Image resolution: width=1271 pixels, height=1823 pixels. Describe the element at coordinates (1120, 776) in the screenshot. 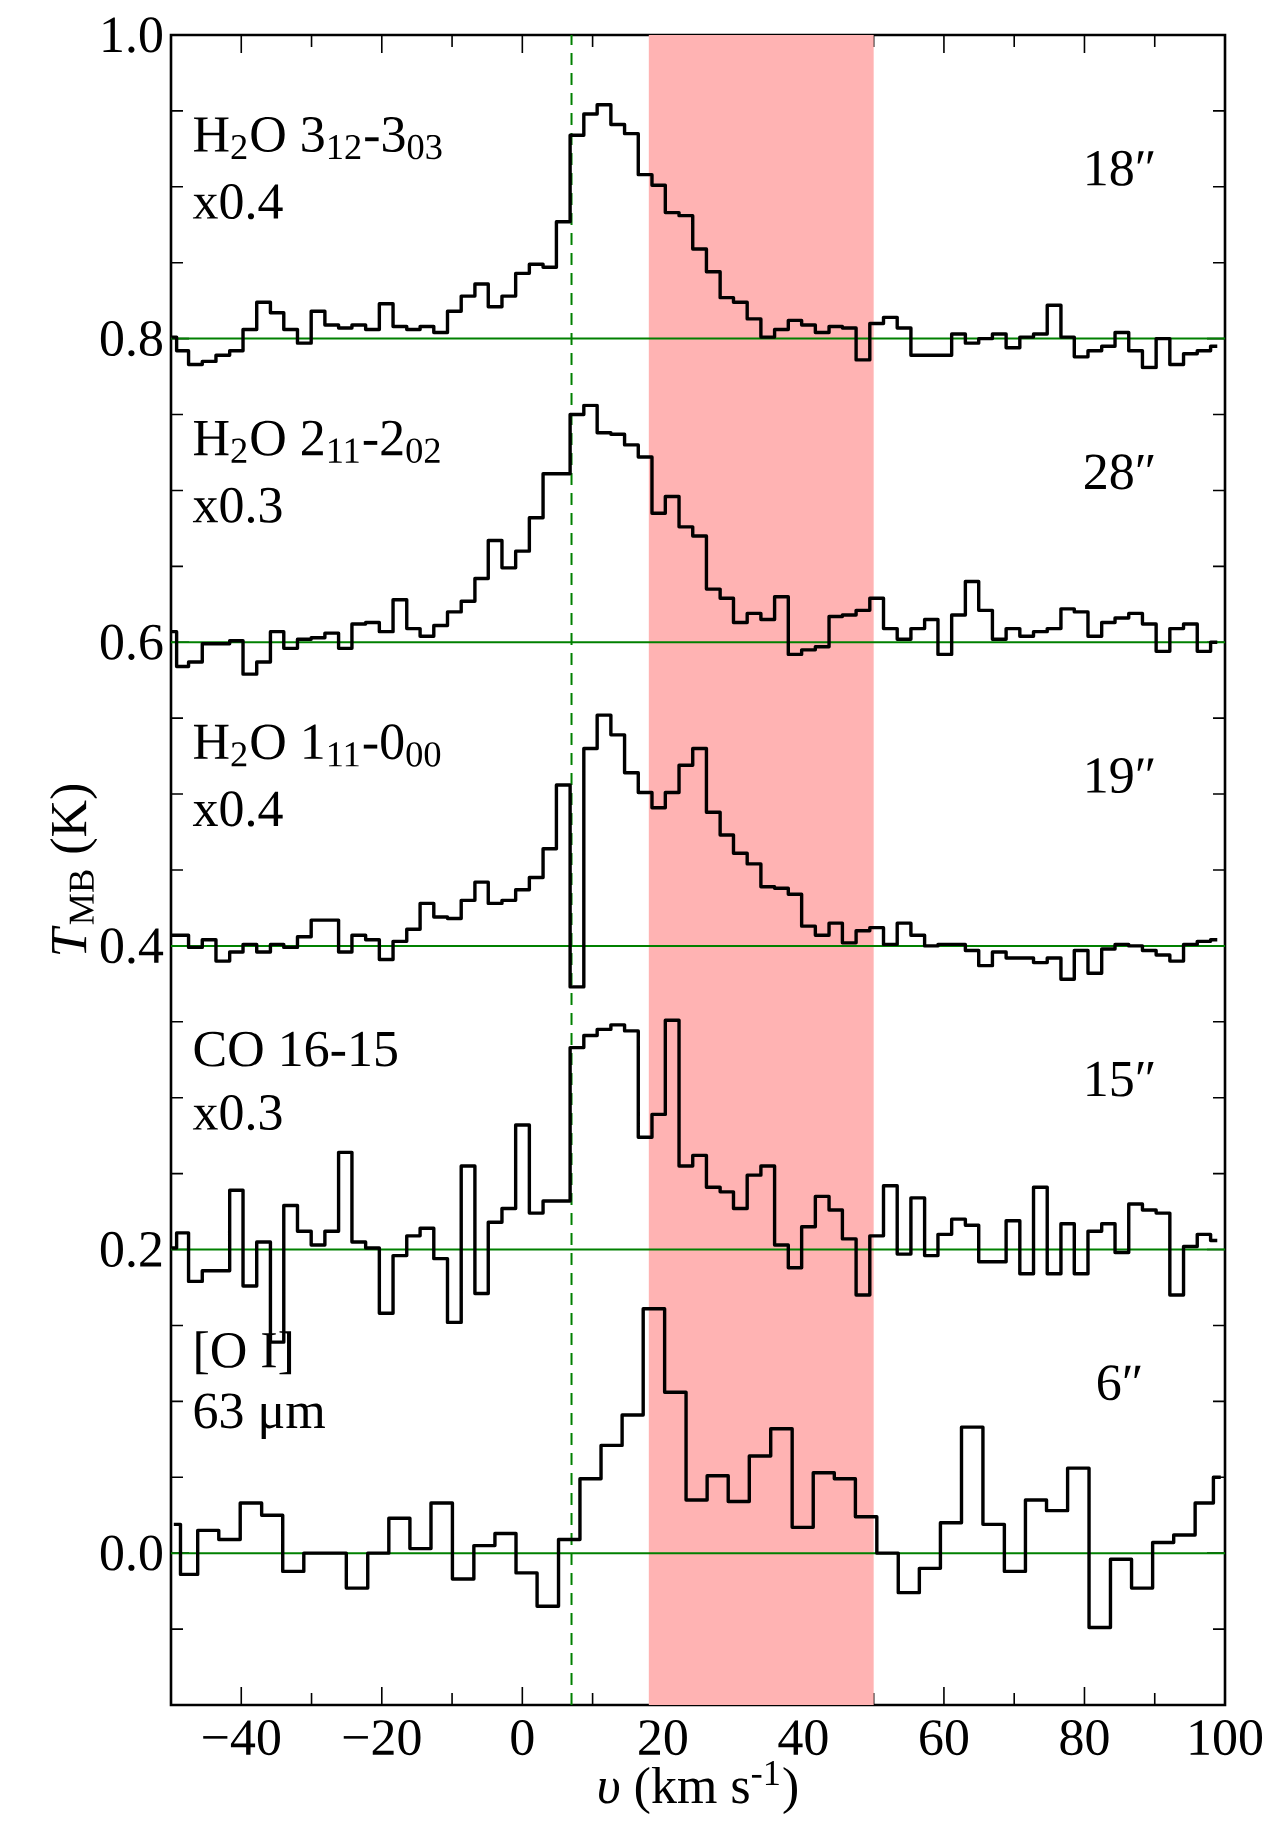

I see `annotation: 19″` at that location.